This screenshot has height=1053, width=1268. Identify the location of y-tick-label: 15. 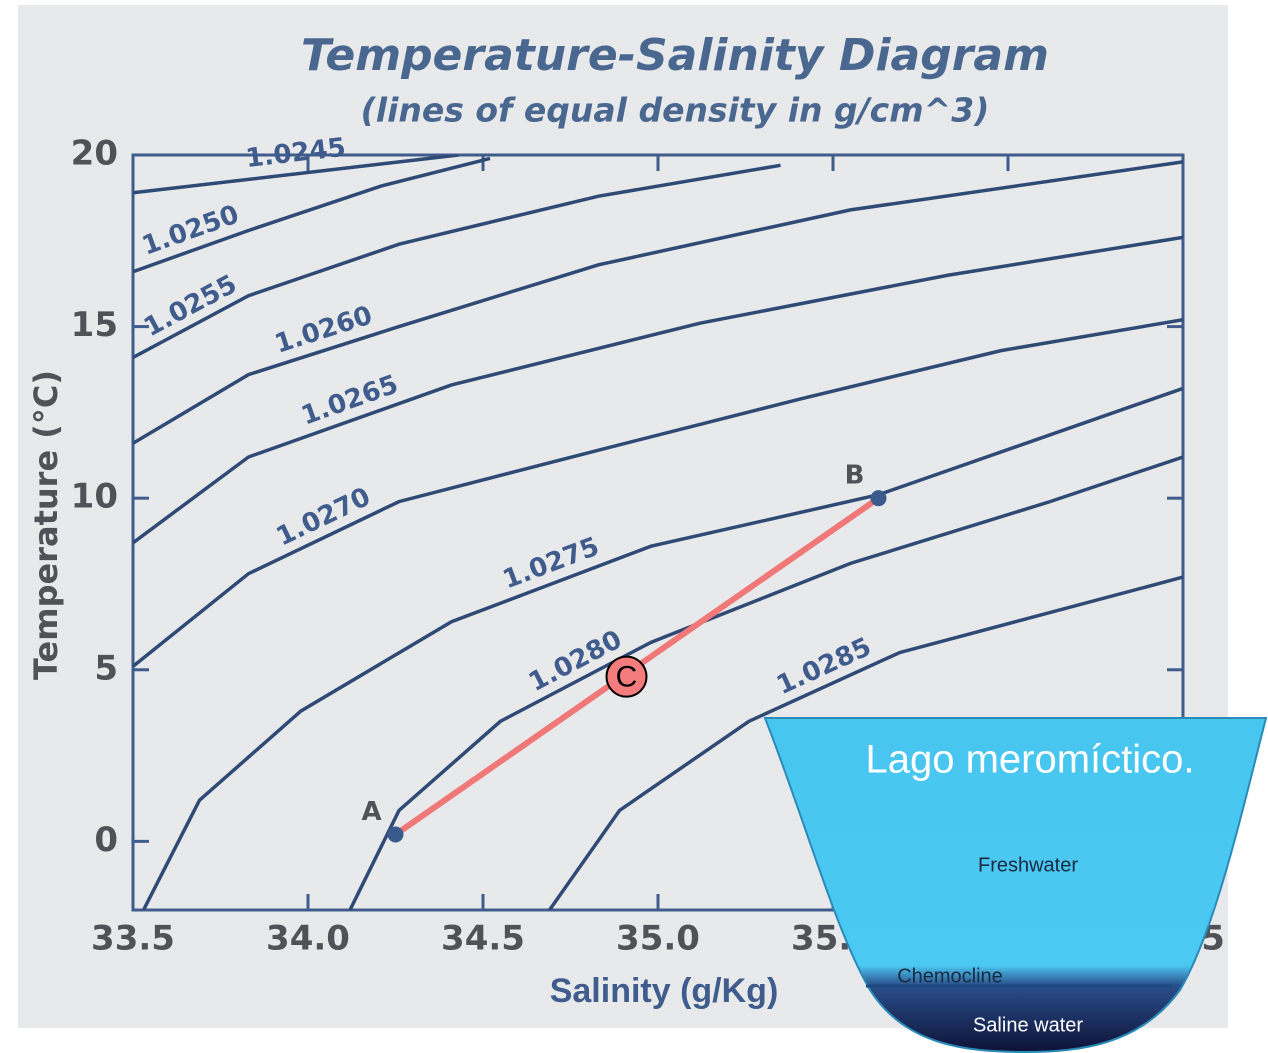
(94, 325).